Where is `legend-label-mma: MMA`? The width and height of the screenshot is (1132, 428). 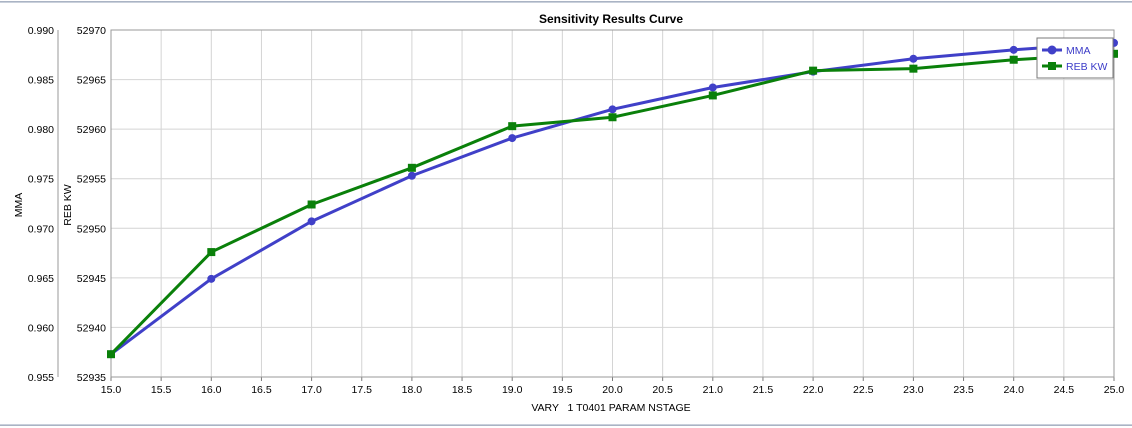 legend-label-mma: MMA is located at coordinates (1078, 51).